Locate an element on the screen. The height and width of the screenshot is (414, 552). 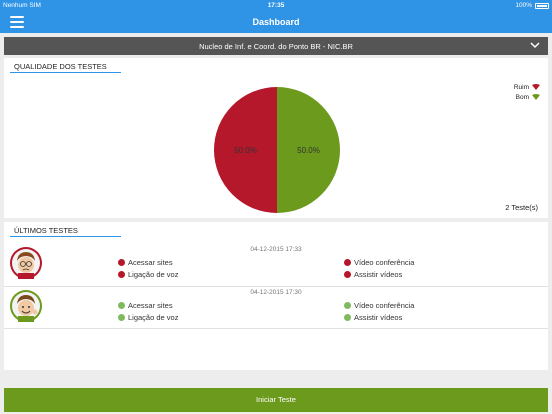
battery-percent: 100% is located at coordinates (523, 5).